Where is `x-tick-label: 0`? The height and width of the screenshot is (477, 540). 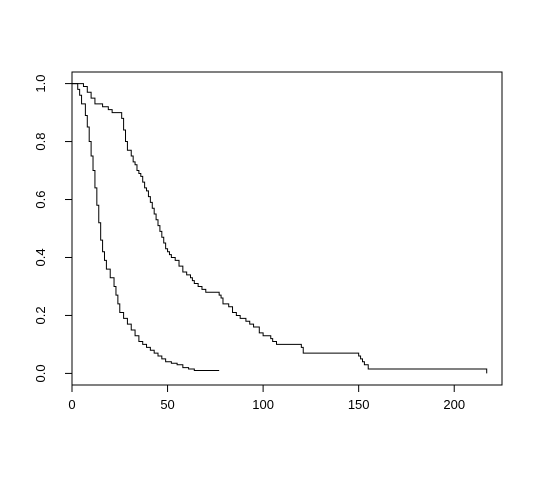
x-tick-label: 0 is located at coordinates (71, 404).